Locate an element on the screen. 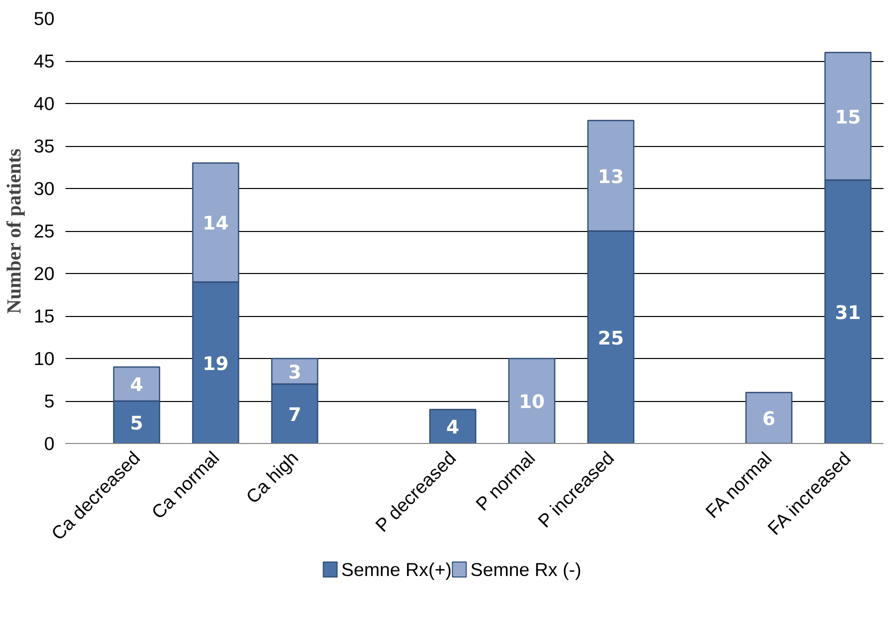  data-label: 13 is located at coordinates (611, 177).